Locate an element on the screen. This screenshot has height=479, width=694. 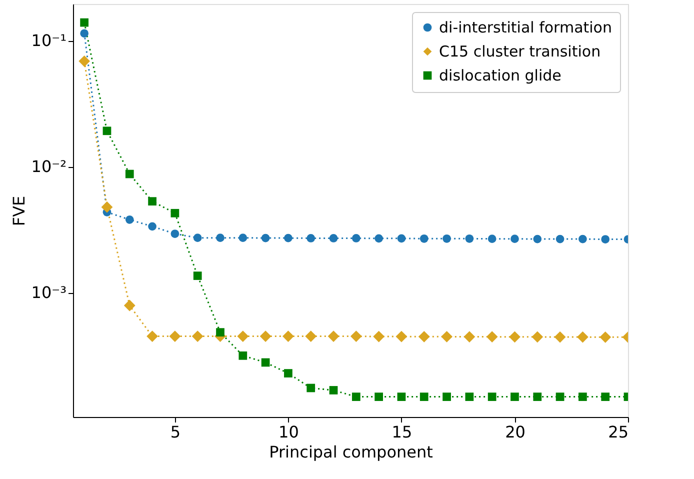
legend-label: dislocation glide is located at coordinates (500, 75).